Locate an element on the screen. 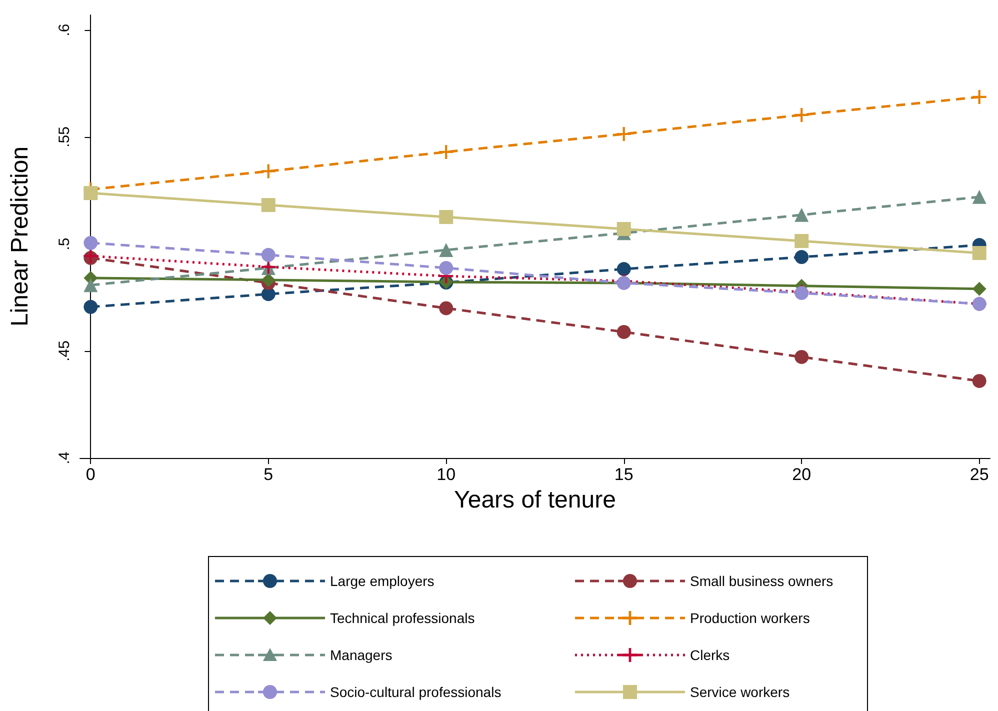 This screenshot has height=711, width=998. legend-label: Large employers is located at coordinates (382, 581).